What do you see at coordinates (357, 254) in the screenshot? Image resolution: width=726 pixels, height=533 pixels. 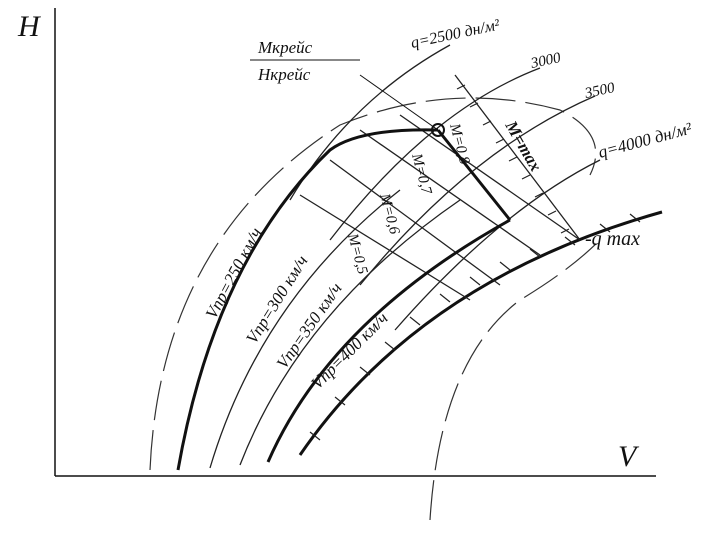 I see `mach-label: M=0,5` at bounding box center [357, 254].